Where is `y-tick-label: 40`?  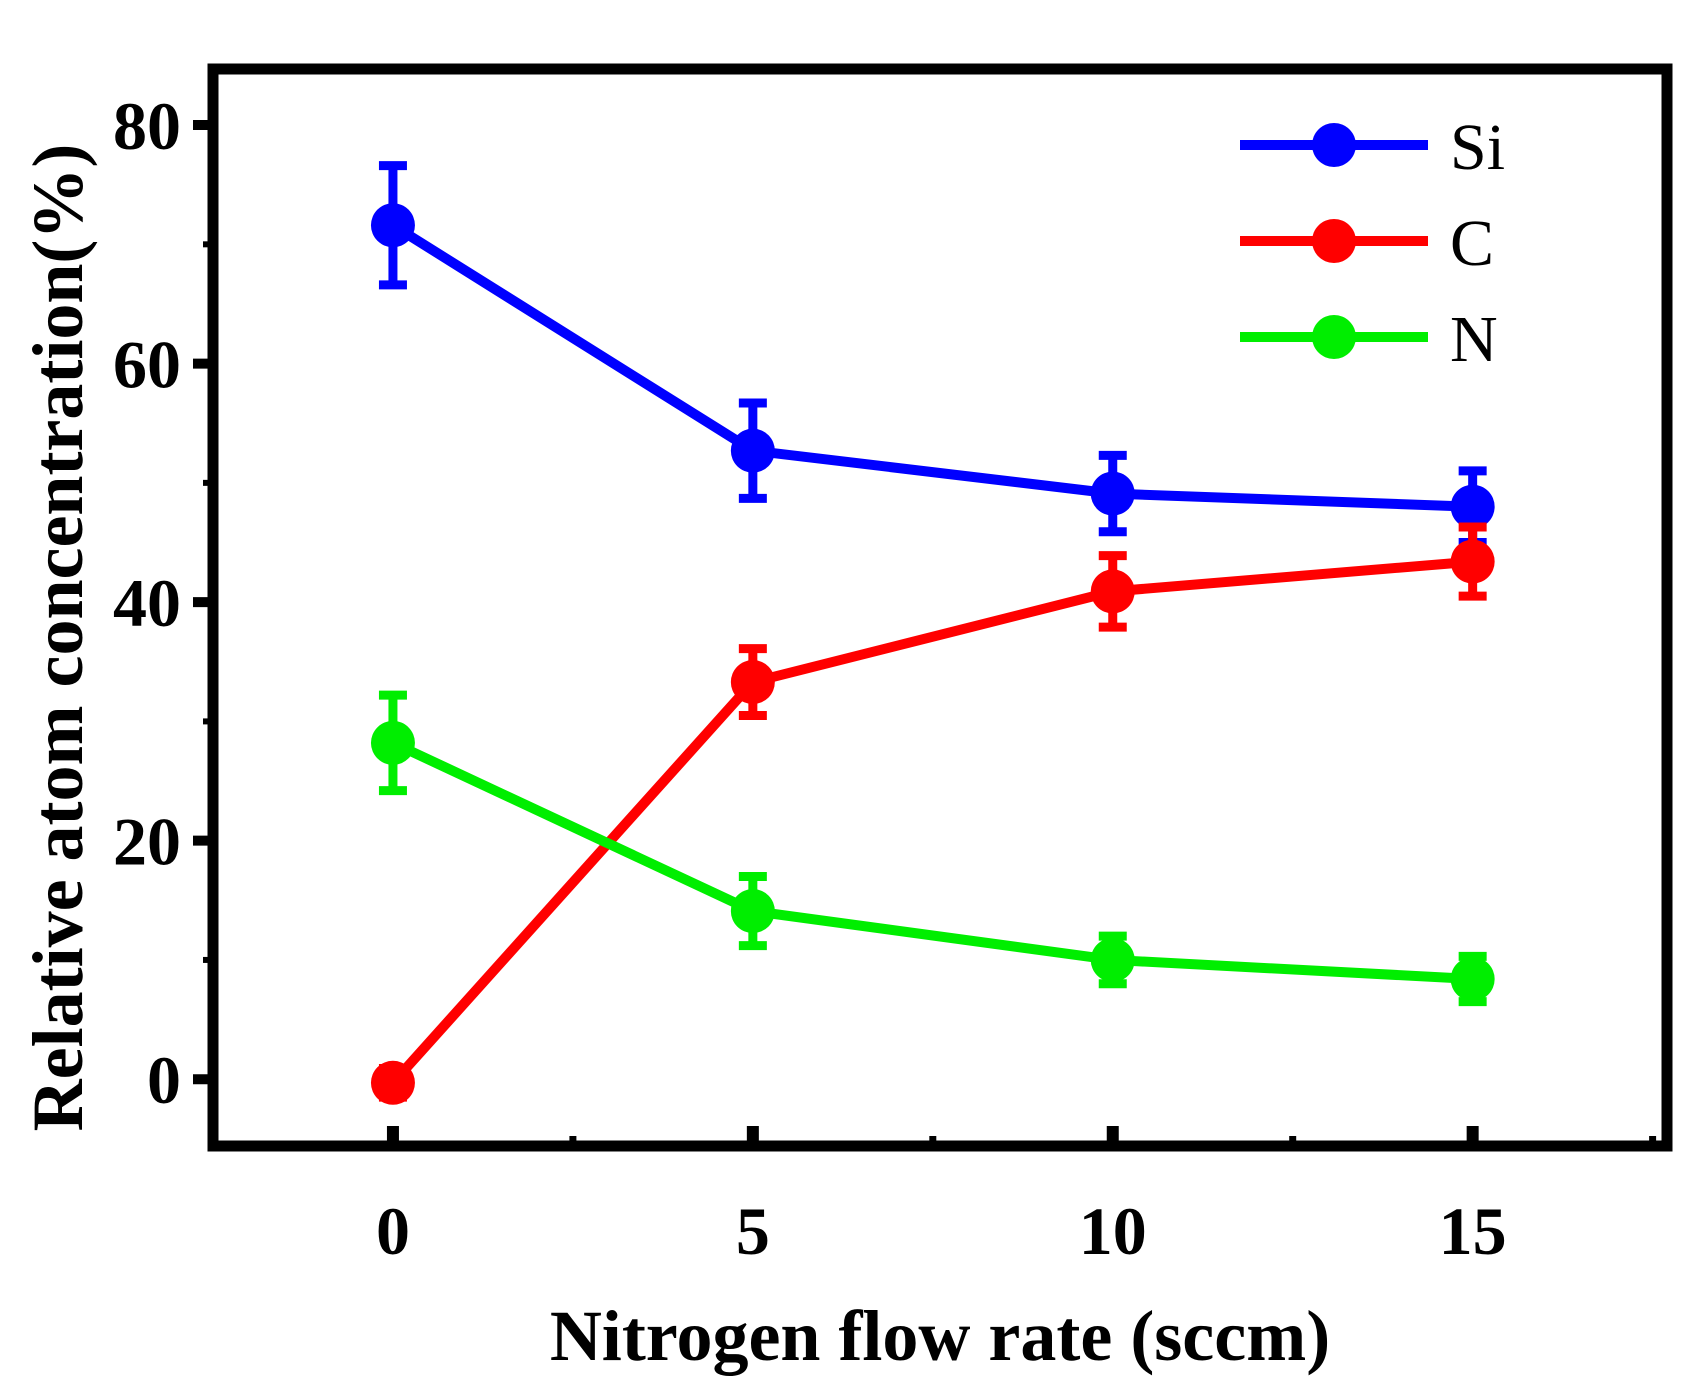
y-tick-label: 40 is located at coordinates (147, 603).